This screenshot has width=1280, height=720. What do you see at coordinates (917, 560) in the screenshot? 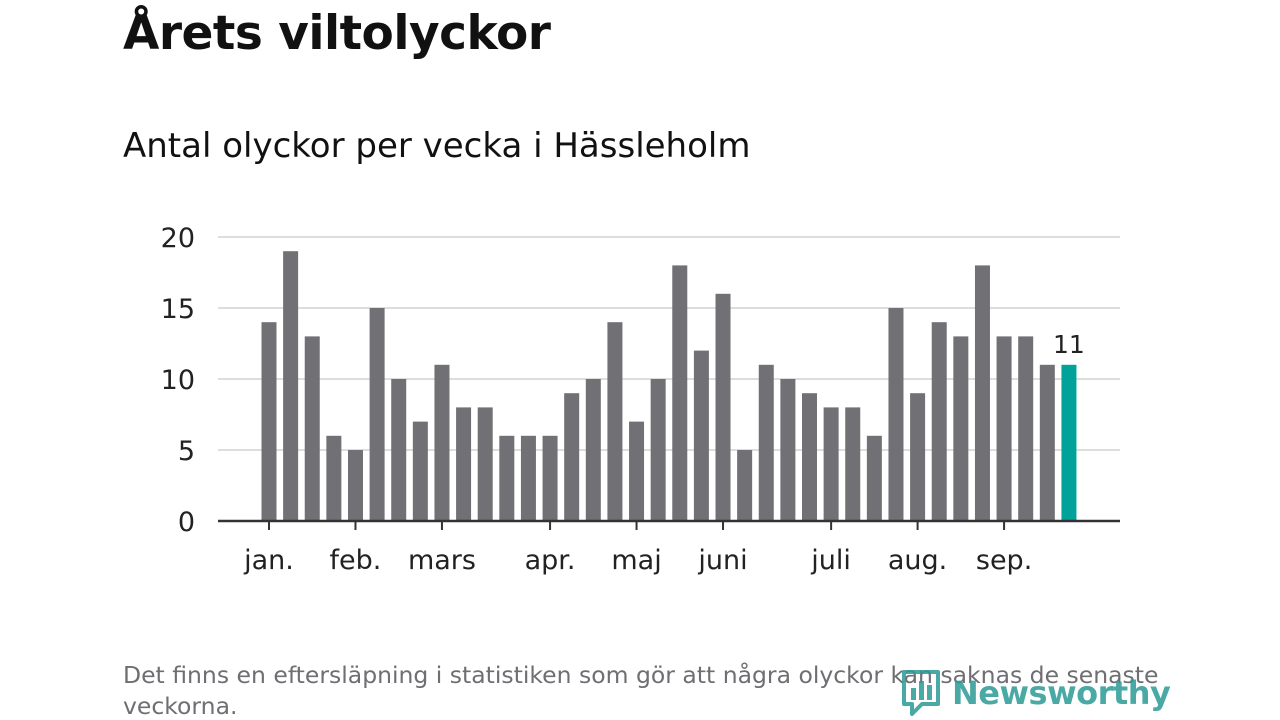
I see `x-tick-label: aug.` at bounding box center [917, 560].